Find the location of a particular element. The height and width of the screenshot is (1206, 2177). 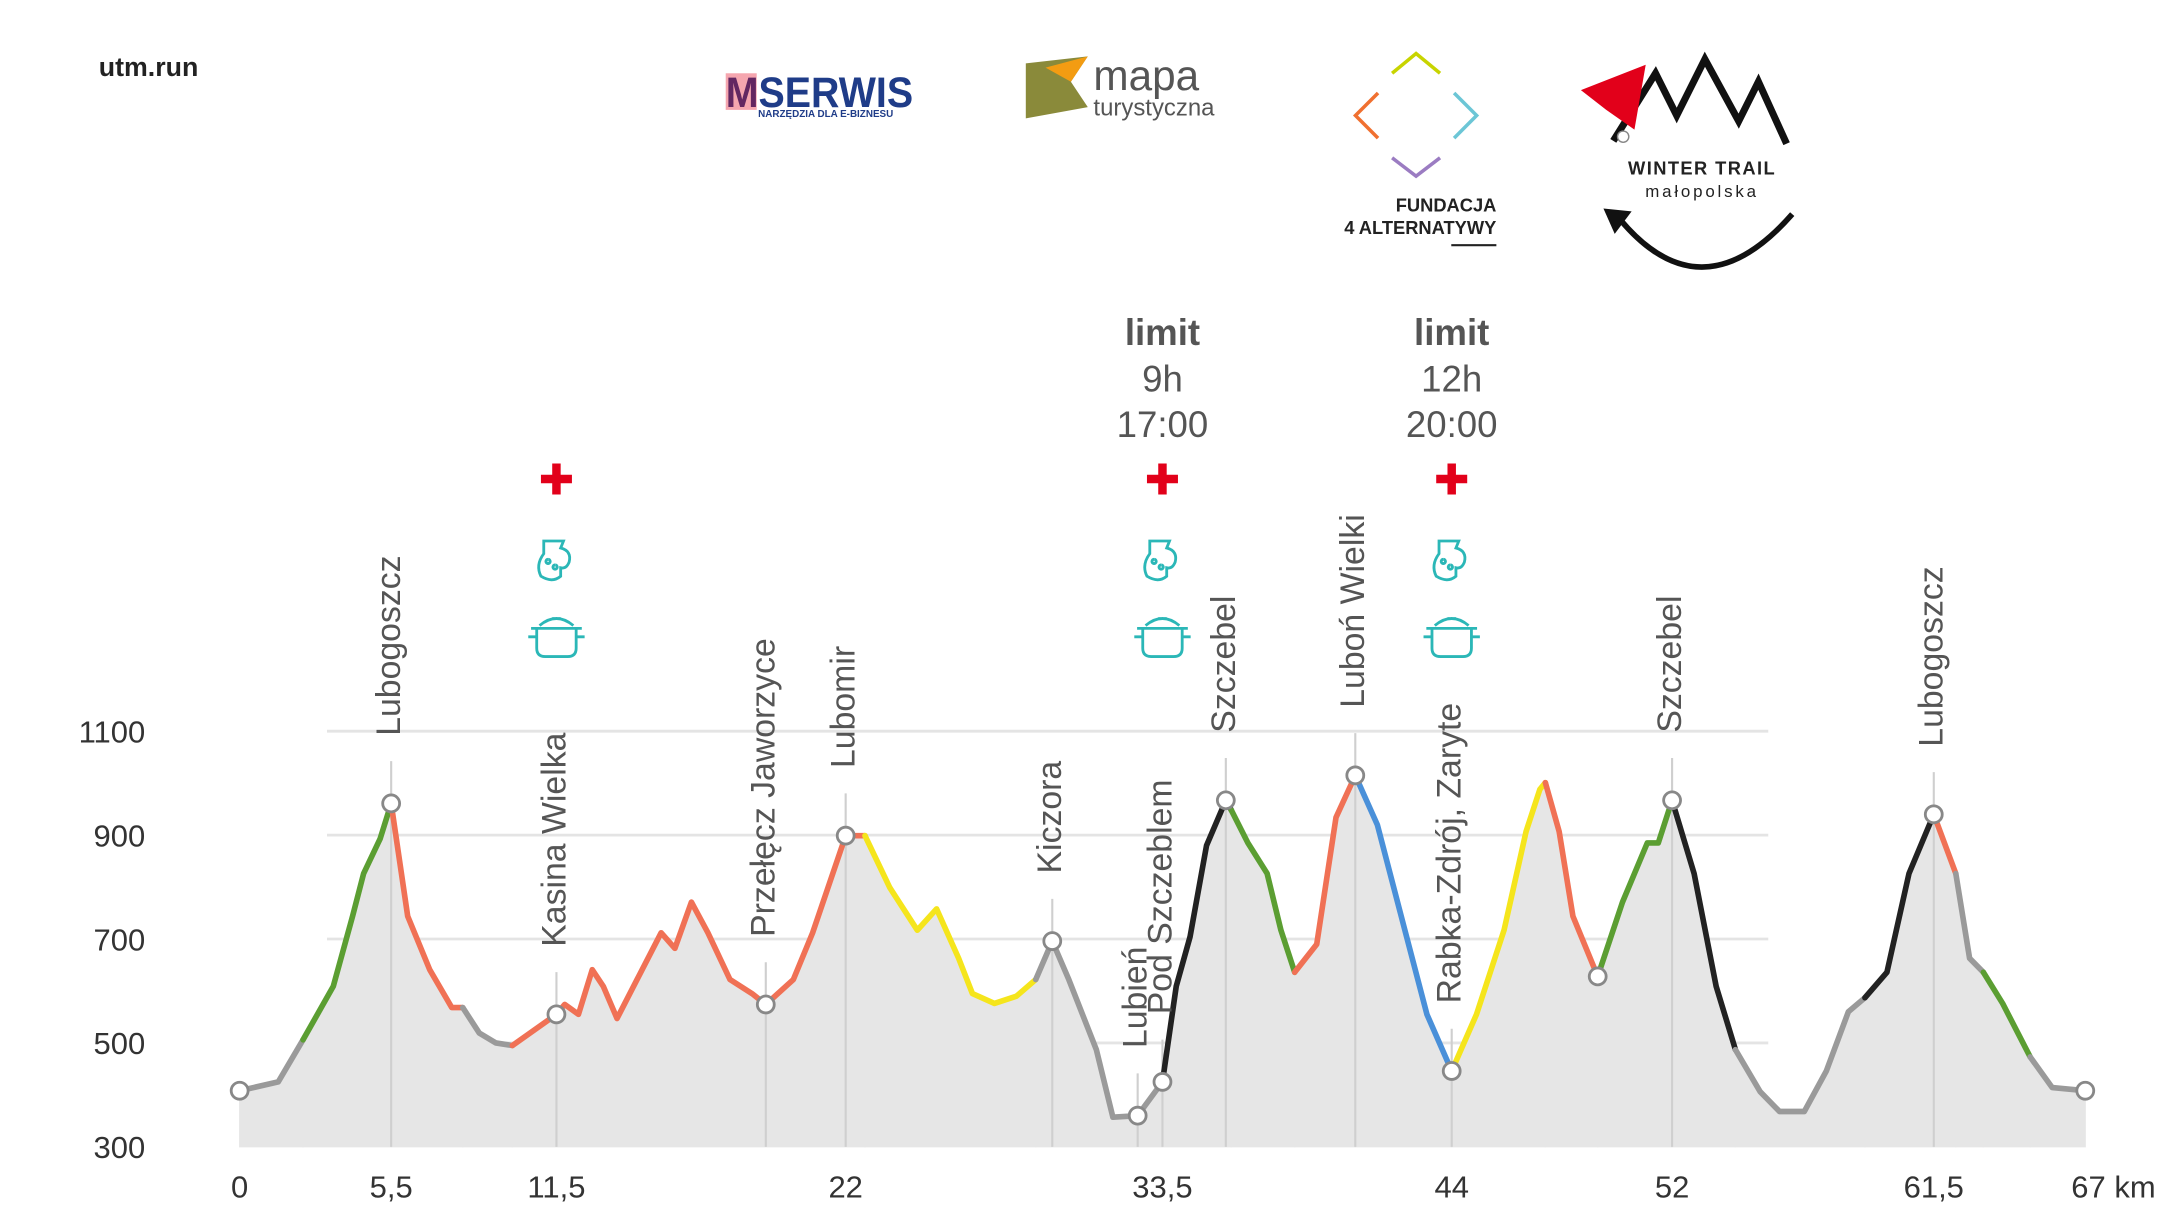

limit-time: 12h is located at coordinates (1451, 379).